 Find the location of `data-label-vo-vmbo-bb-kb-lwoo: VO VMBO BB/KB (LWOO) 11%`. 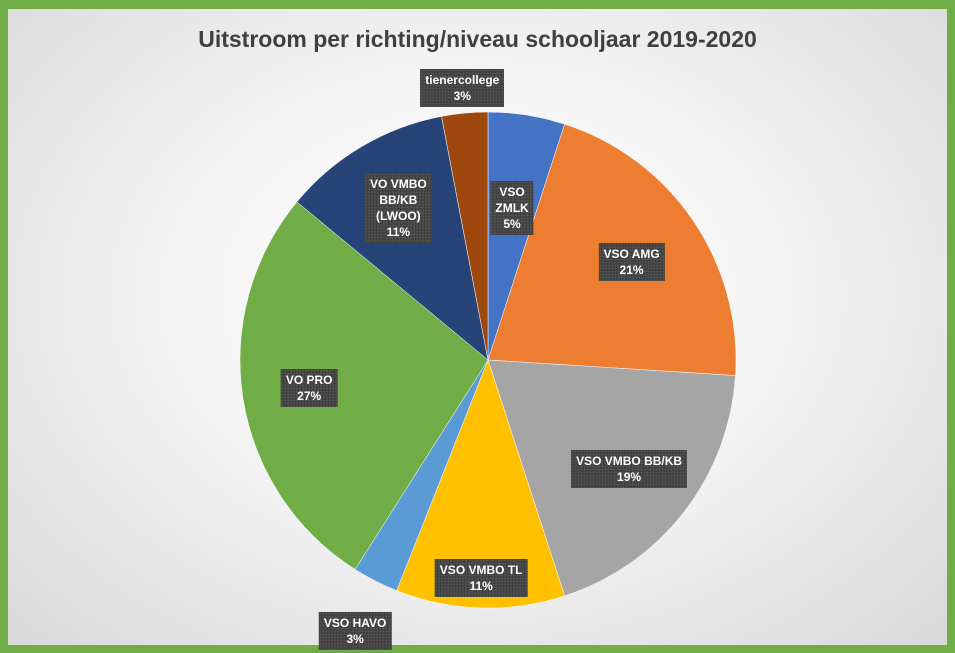

data-label-vo-vmbo-bb-kb-lwoo: VO VMBO BB/KB (LWOO) 11% is located at coordinates (398, 208).